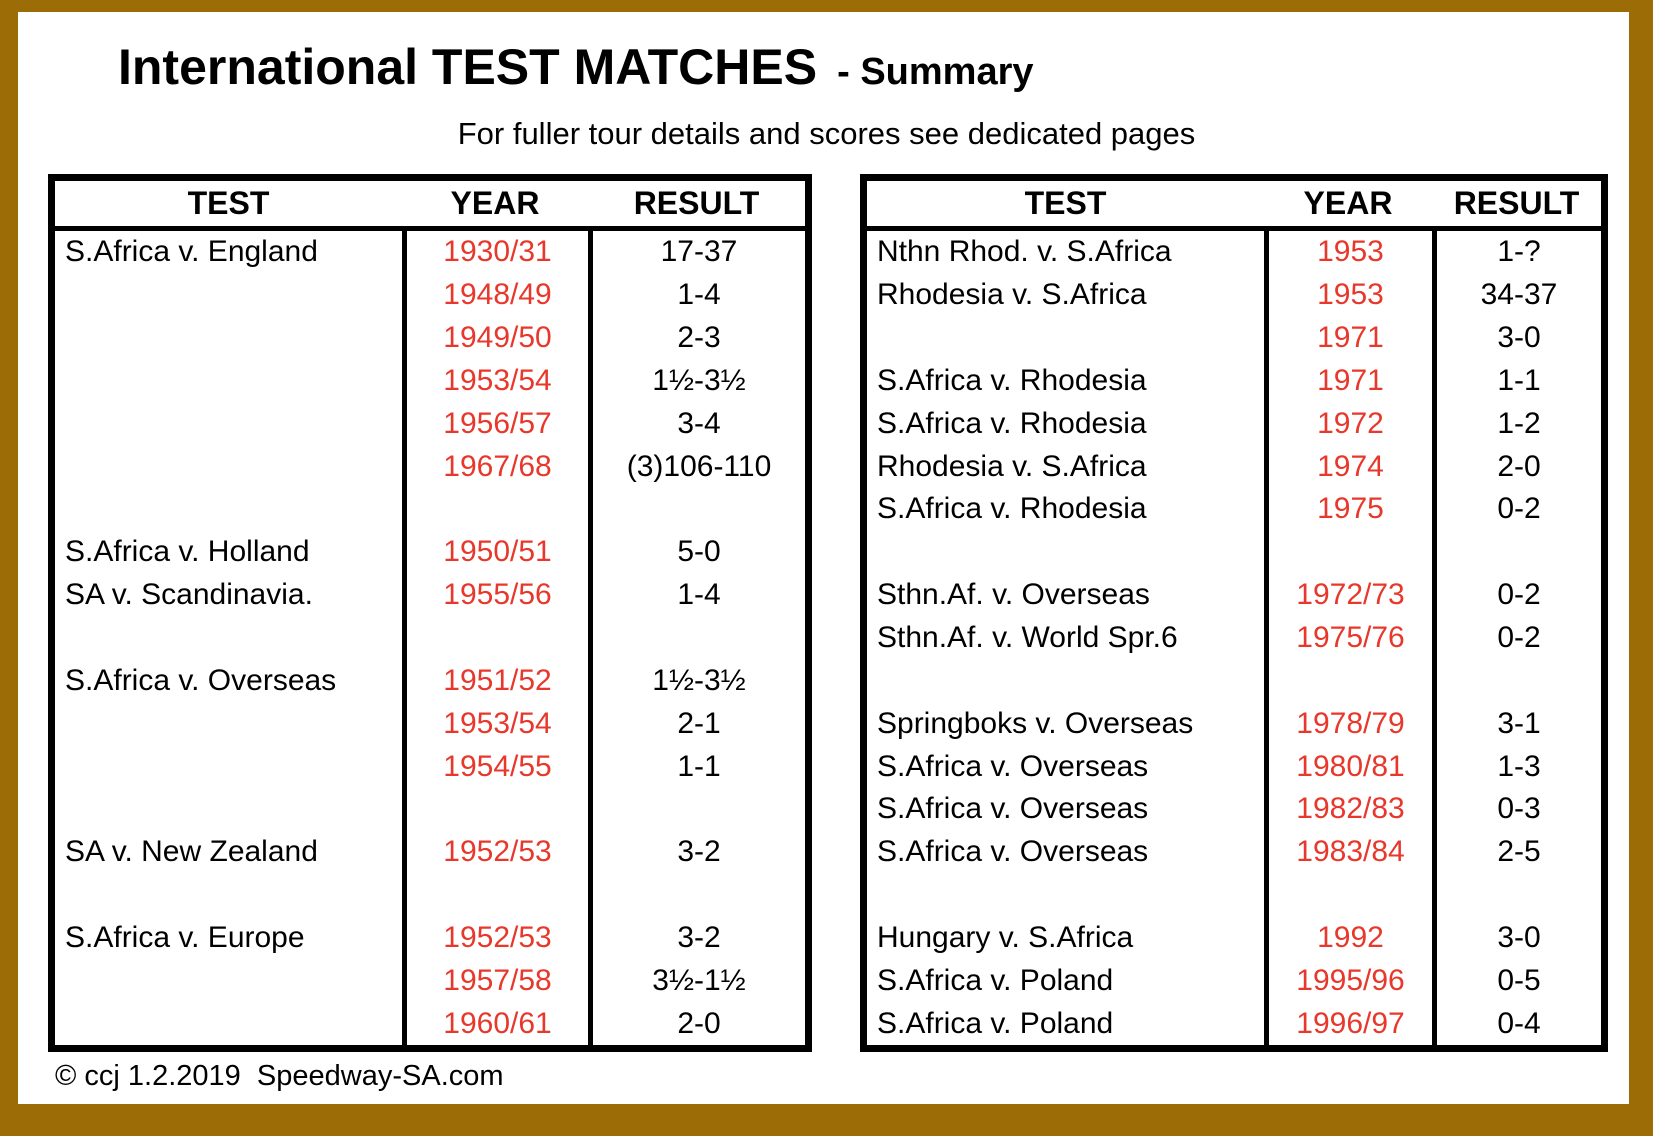  What do you see at coordinates (1348, 638) in the screenshot?
I see `year-cell: 1975/76` at bounding box center [1348, 638].